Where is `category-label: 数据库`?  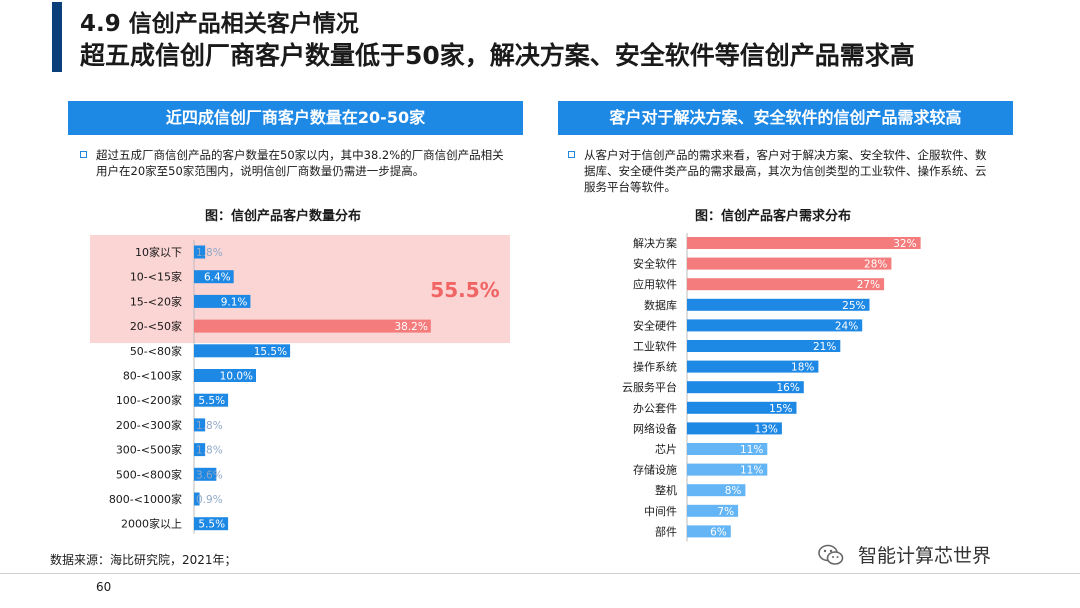 category-label: 数据库 is located at coordinates (660, 305).